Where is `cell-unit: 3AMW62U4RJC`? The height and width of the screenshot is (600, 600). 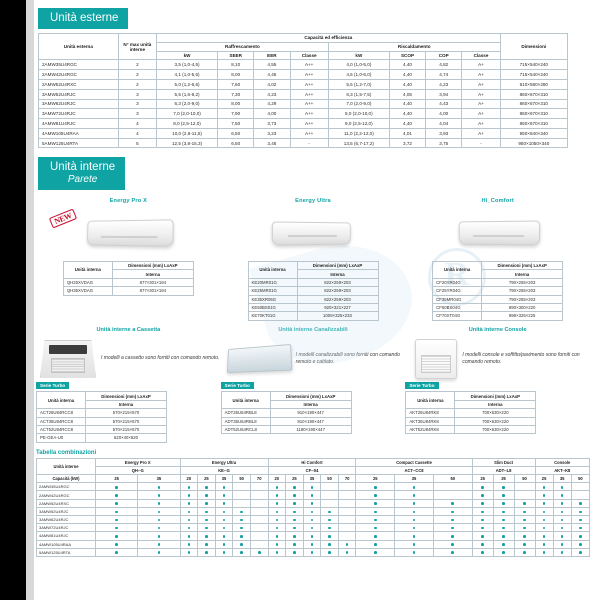
cell-unit: 3AMW62U4RJC is located at coordinates (78, 104).